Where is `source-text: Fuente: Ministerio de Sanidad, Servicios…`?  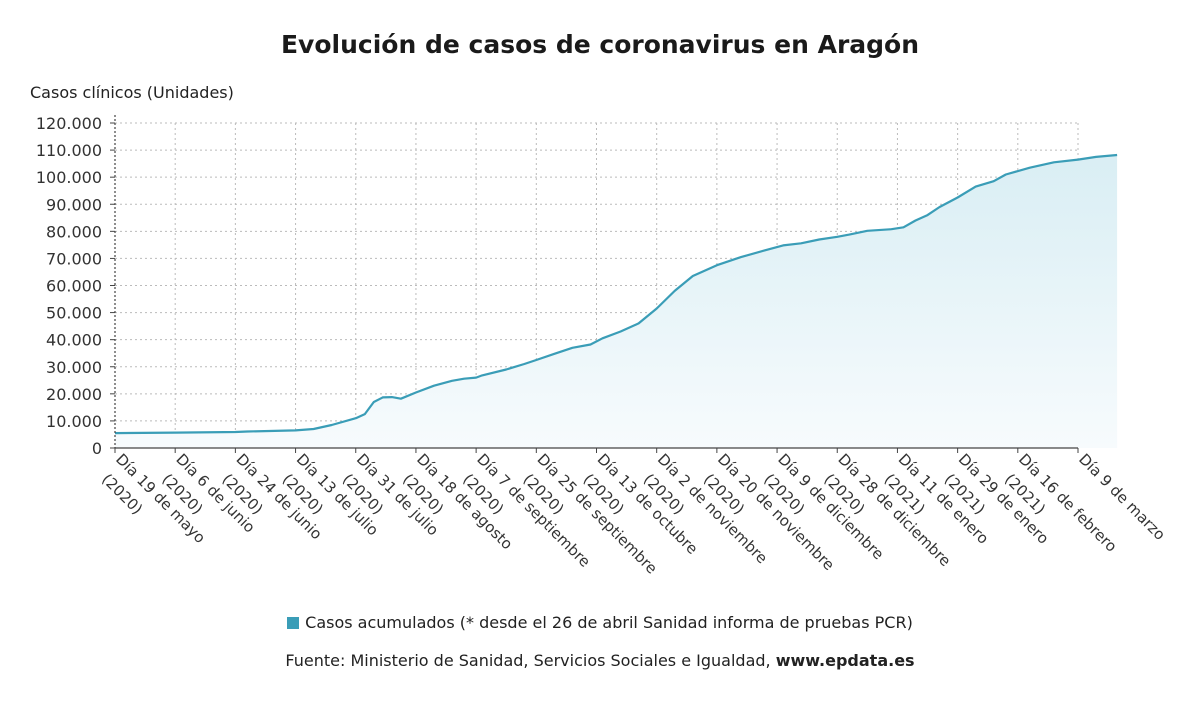
source-text: Fuente: Ministerio de Sanidad, Servicios… is located at coordinates (530, 660).